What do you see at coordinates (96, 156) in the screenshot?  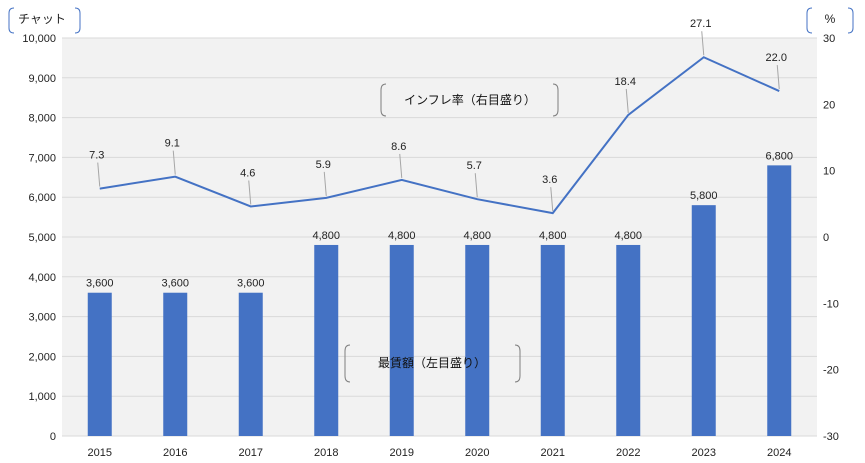 I see `line-data-label: 7.3` at bounding box center [96, 156].